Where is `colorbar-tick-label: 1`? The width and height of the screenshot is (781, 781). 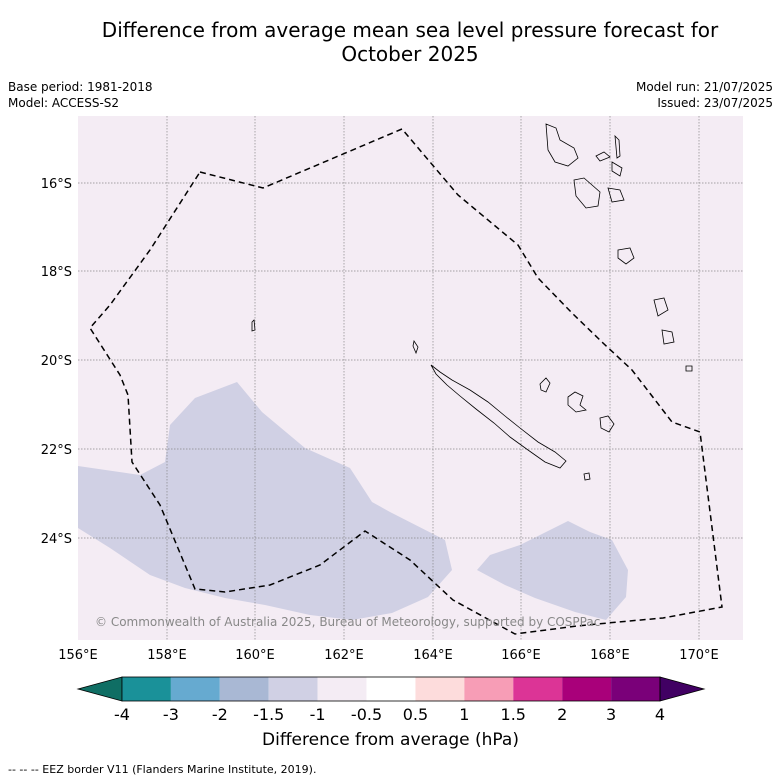 colorbar-tick-label: 1 is located at coordinates (464, 714).